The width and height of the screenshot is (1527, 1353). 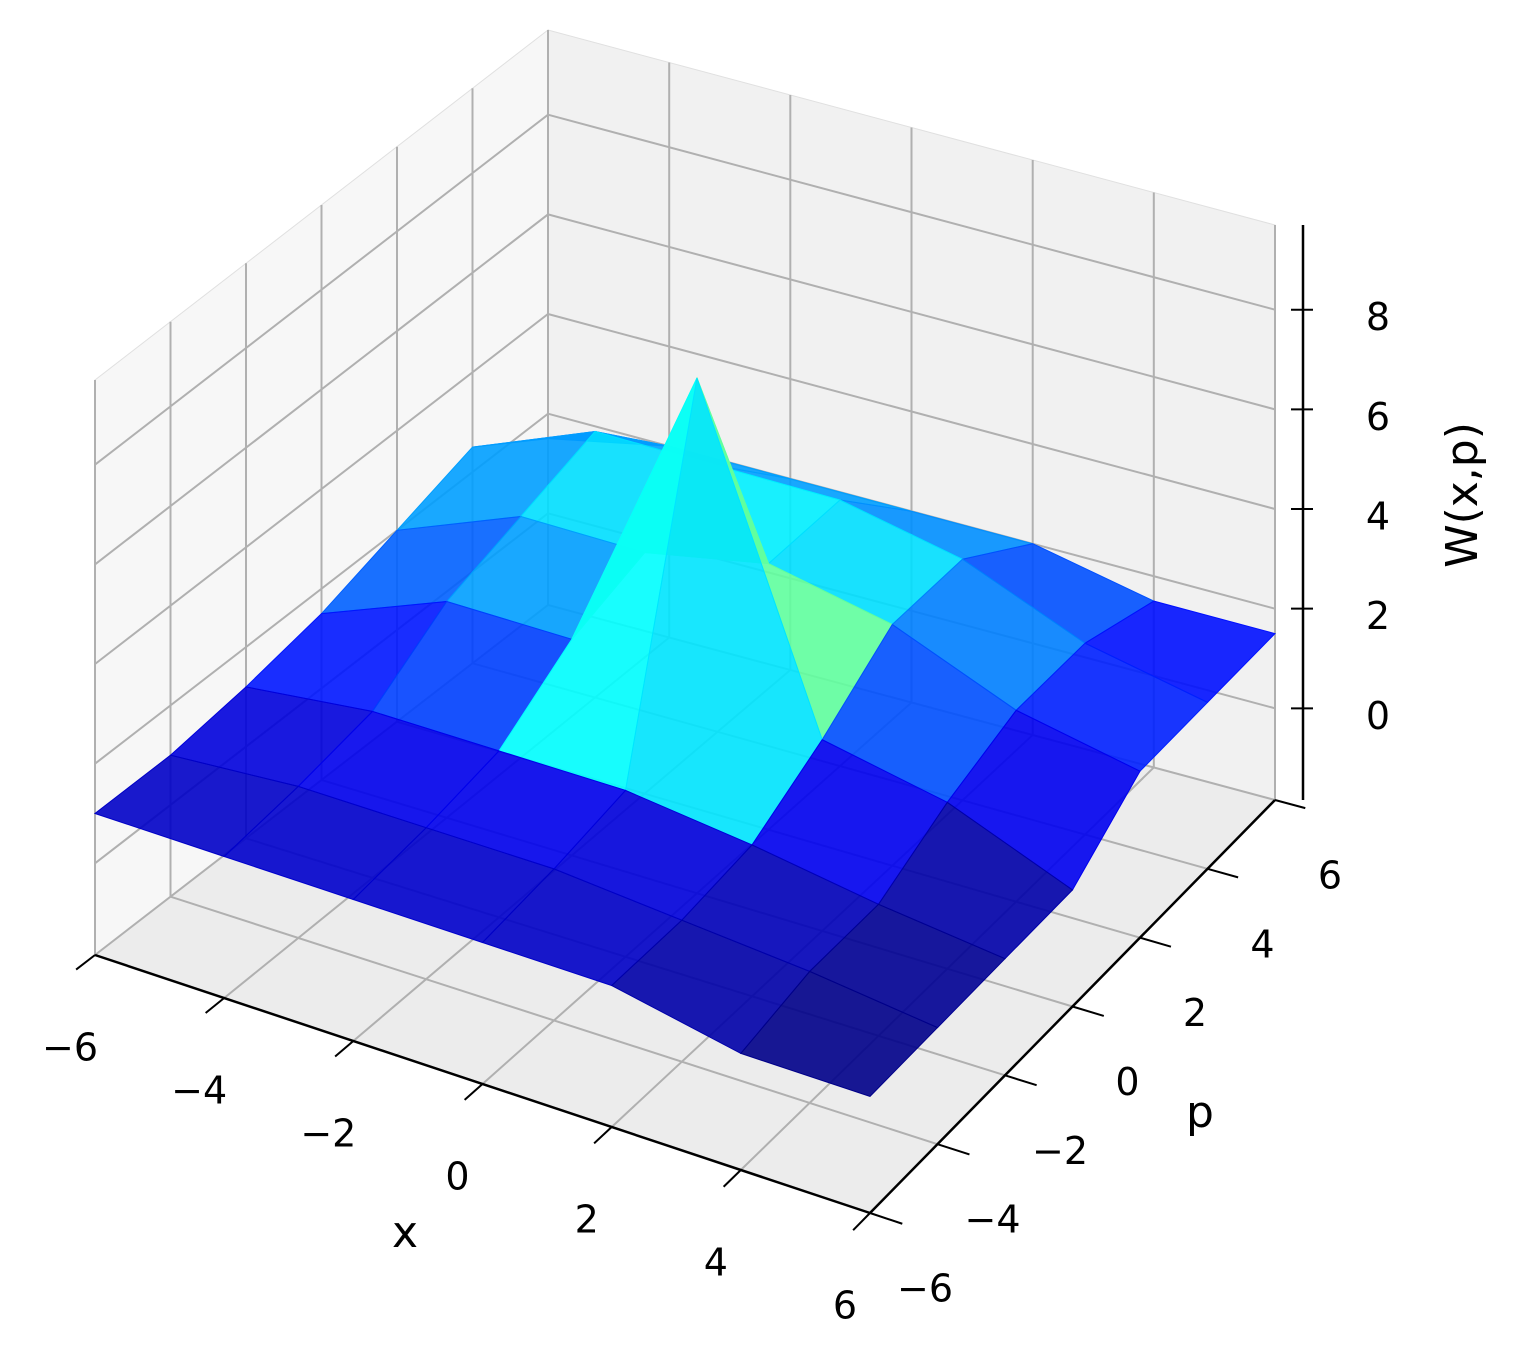 I want to click on z-tick-label: 8, so click(x=1378, y=317).